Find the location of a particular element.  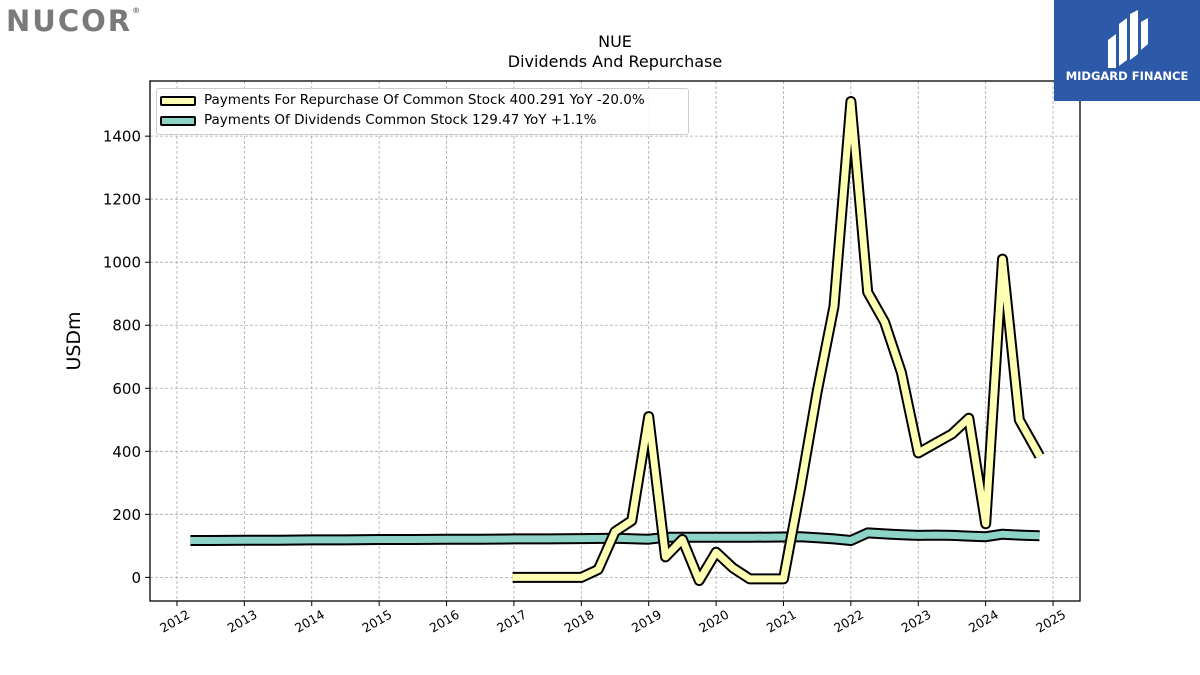

registered-mark: ® is located at coordinates (136, 10).